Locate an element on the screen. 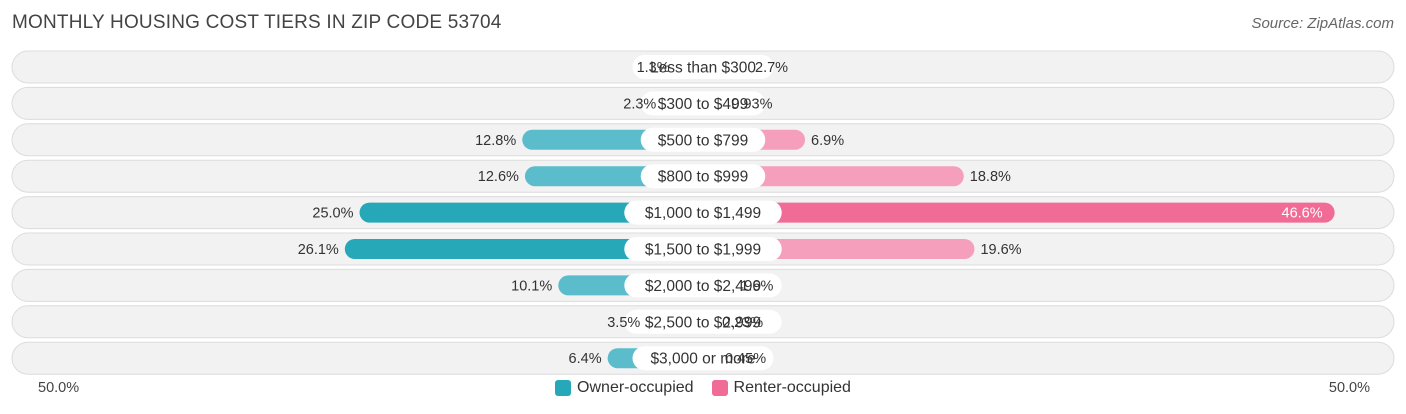 The image size is (1406, 414). value-label-owner: 1.3% is located at coordinates (653, 68).